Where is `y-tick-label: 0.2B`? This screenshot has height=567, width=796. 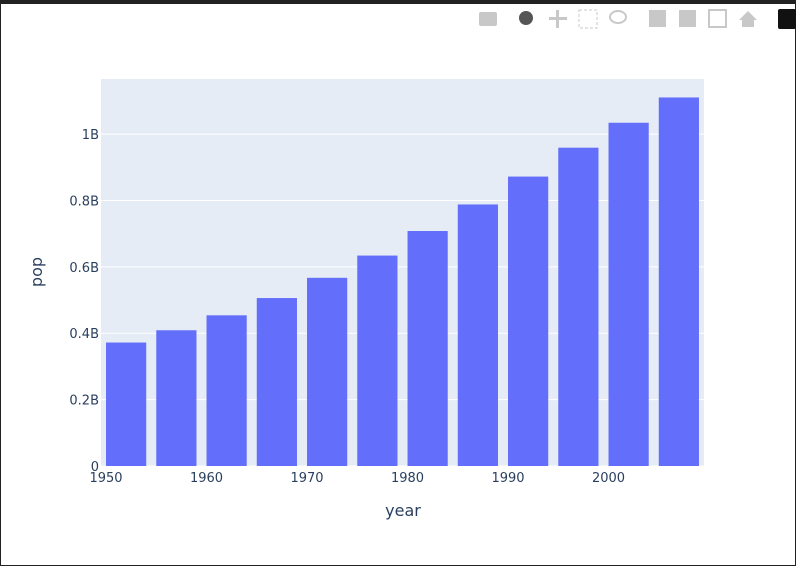
y-tick-label: 0.2B is located at coordinates (84, 401).